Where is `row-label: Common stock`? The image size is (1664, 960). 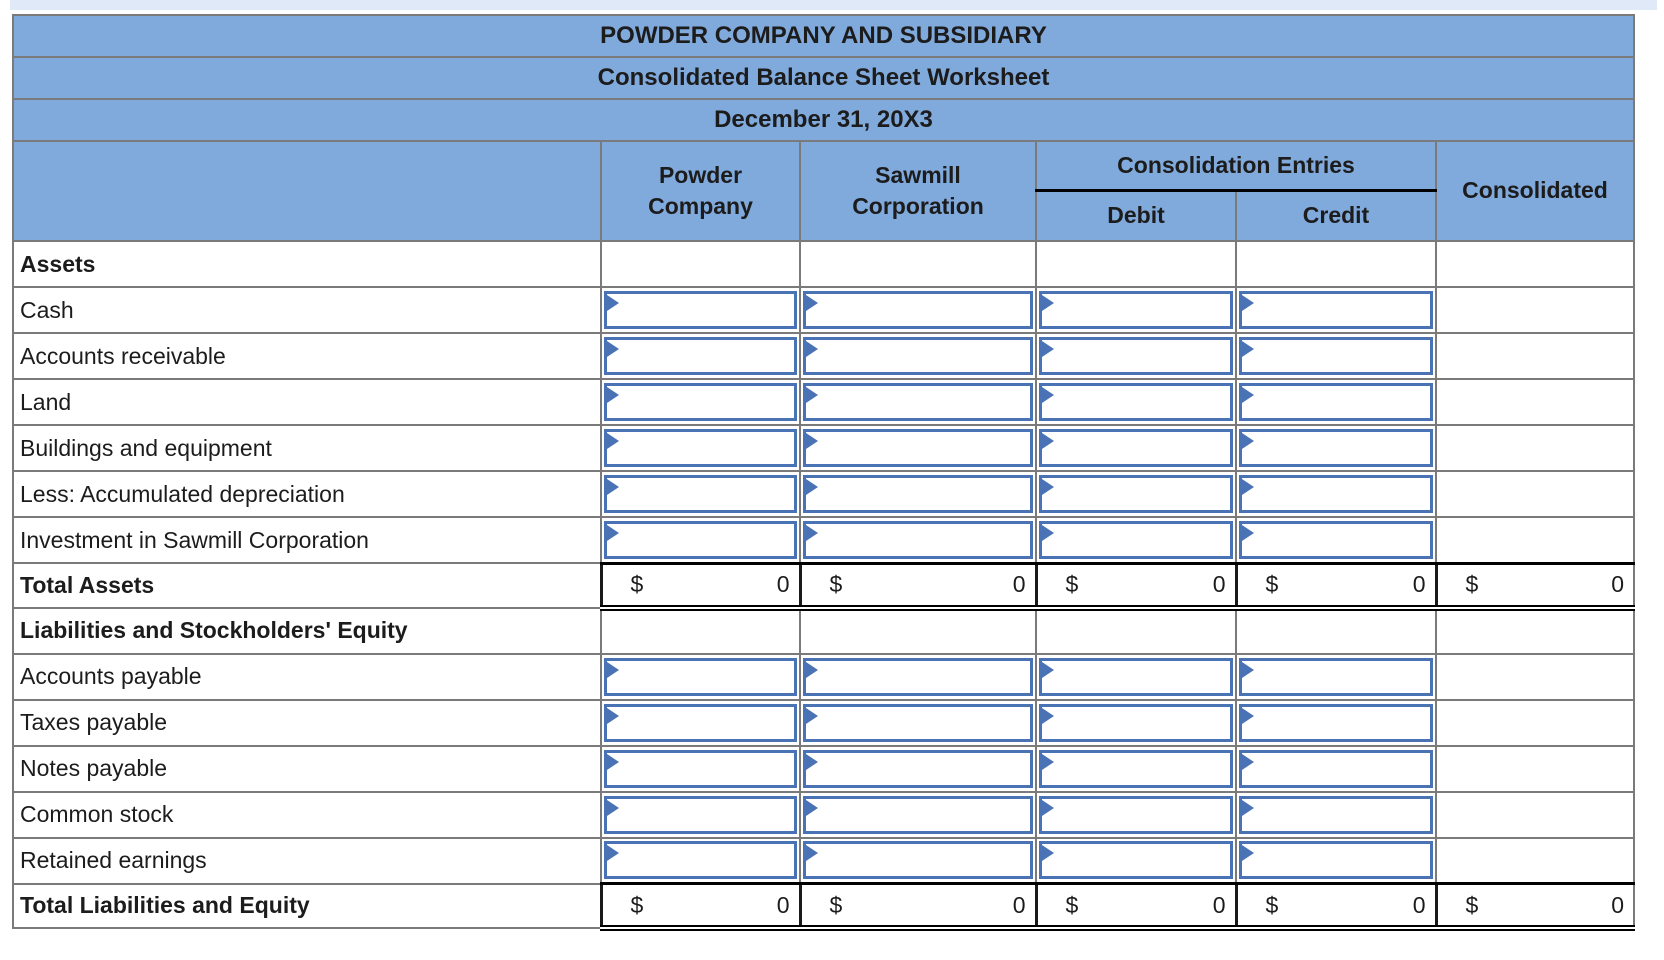 row-label: Common stock is located at coordinates (307, 814).